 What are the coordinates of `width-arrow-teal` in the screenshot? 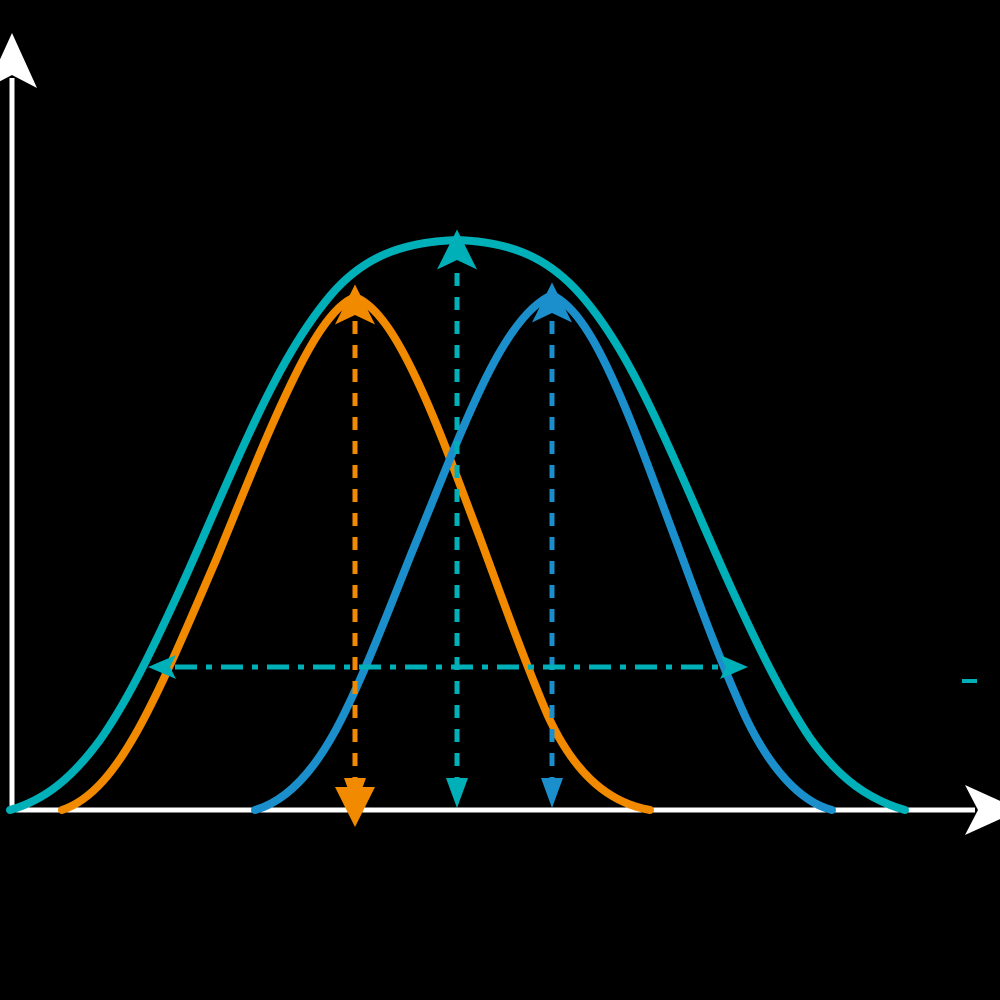 It's located at (448, 667).